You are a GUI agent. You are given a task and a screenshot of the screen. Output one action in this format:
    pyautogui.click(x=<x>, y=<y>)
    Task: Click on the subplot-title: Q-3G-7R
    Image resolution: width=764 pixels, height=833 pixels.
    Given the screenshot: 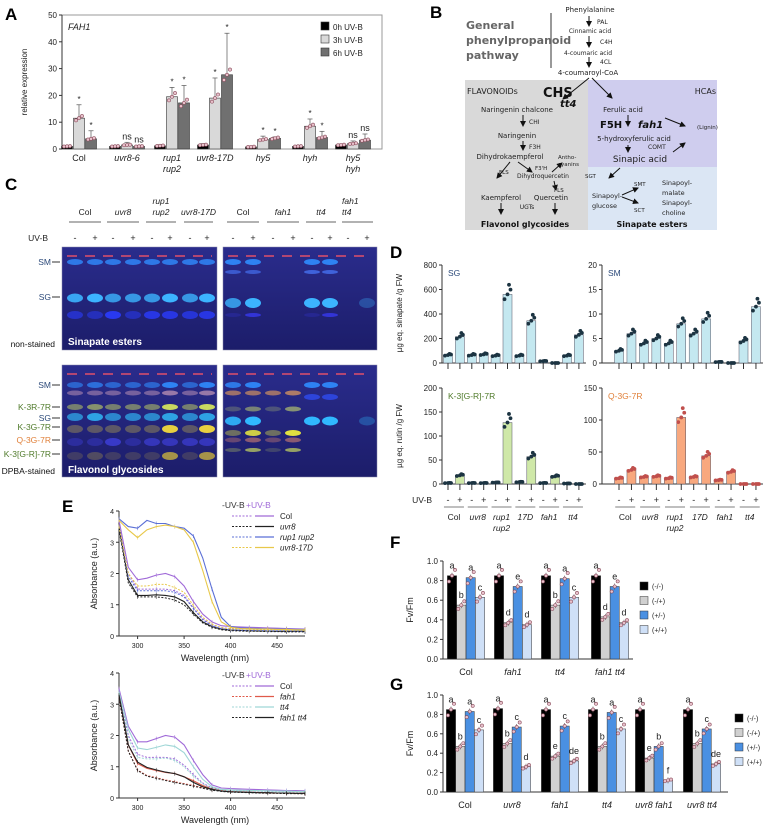 What is the action you would take?
    pyautogui.click(x=625, y=396)
    